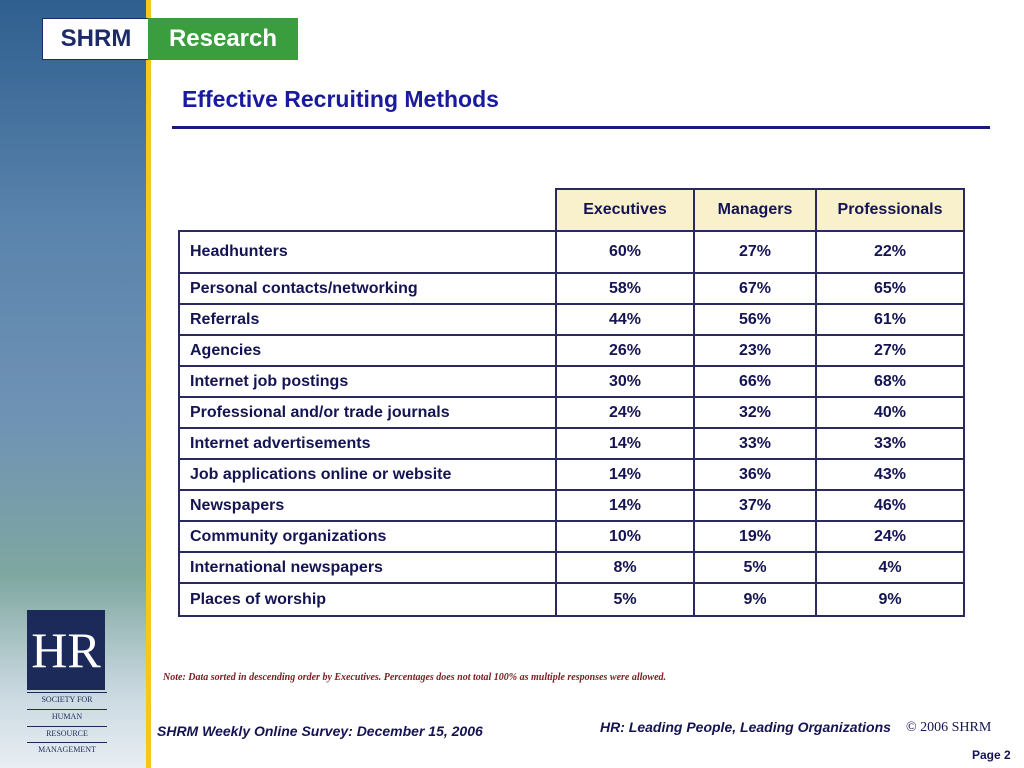 This screenshot has width=1024, height=768. Describe the element at coordinates (367, 536) in the screenshot. I see `row-label: Community organizations` at that location.